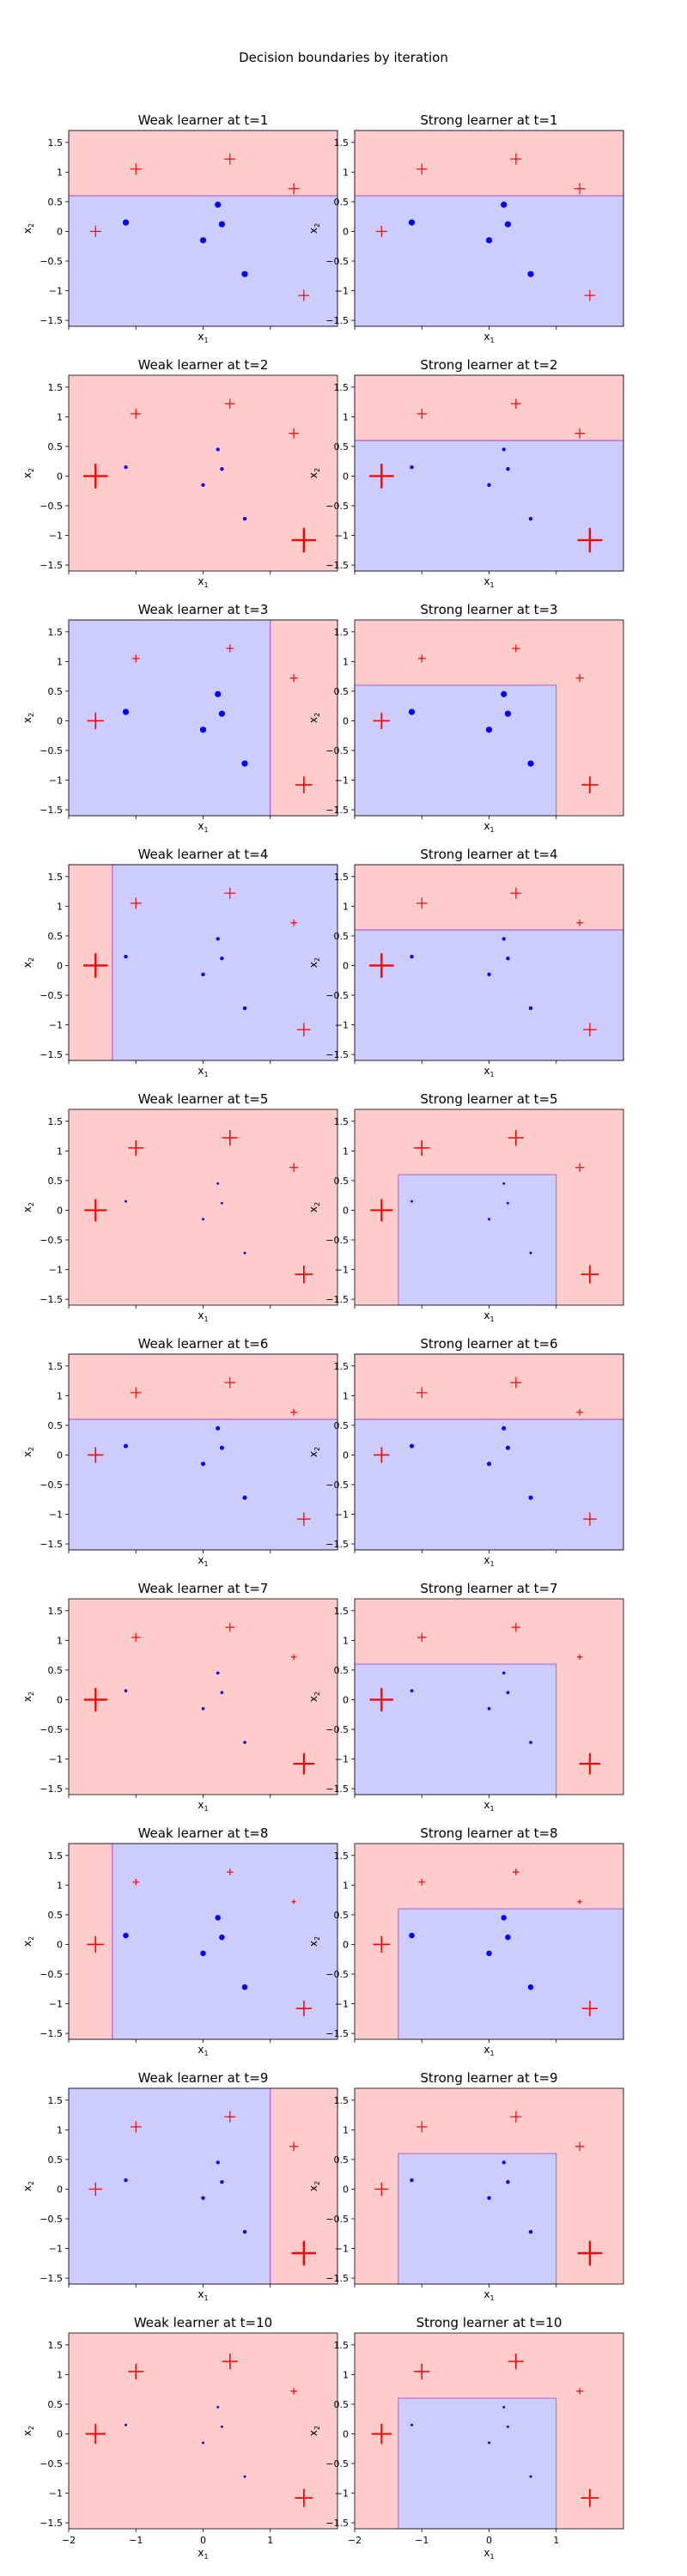 The width and height of the screenshot is (687, 2576). Describe the element at coordinates (488, 1588) in the screenshot. I see `strong-learner-title: Strong learner at t=7` at that location.